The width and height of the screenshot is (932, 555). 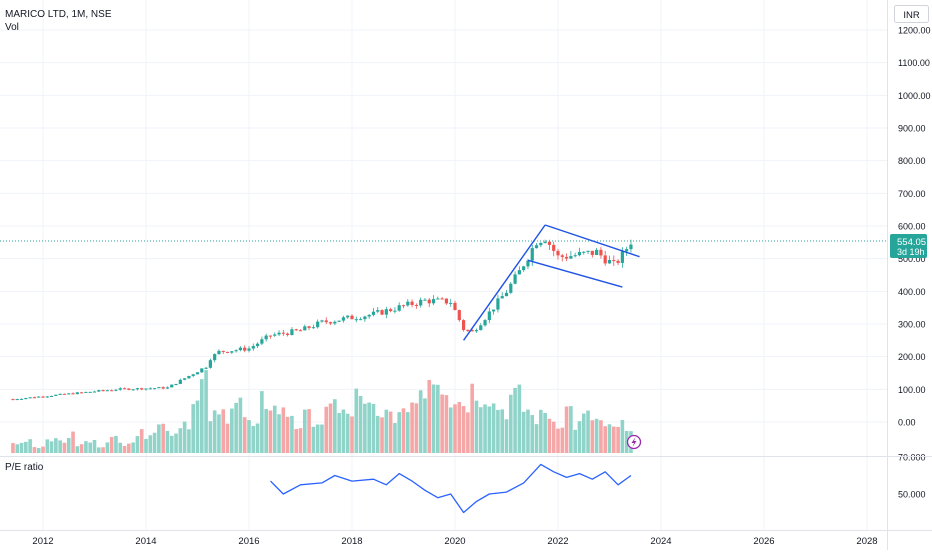 What do you see at coordinates (504, 282) in the screenshot?
I see `trendline-flagpole` at bounding box center [504, 282].